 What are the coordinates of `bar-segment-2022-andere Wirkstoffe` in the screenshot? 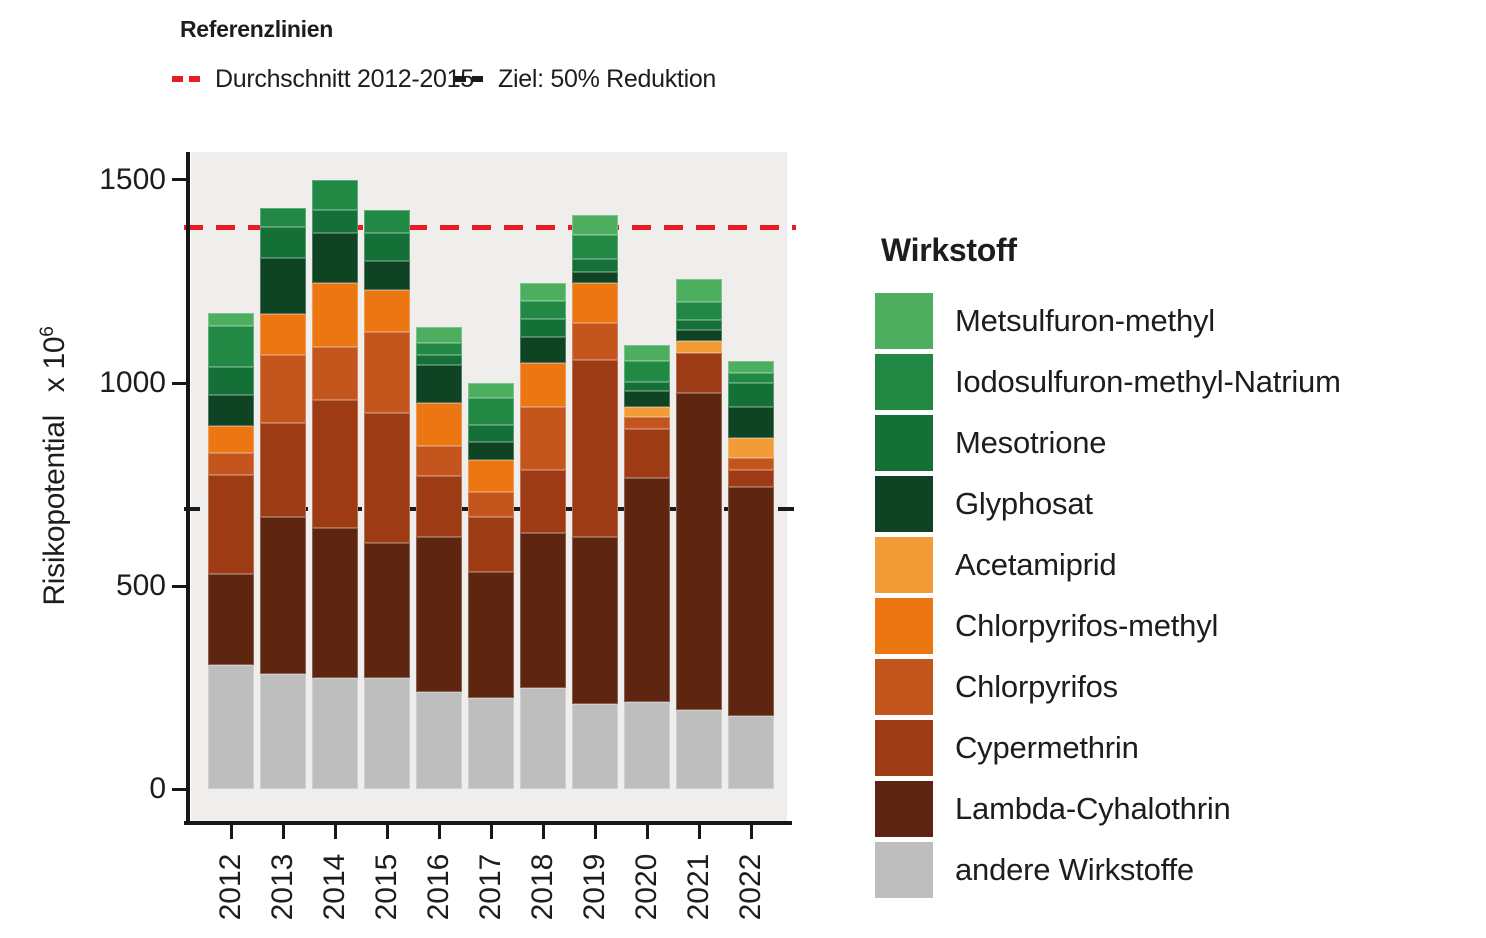 It's located at (751, 753).